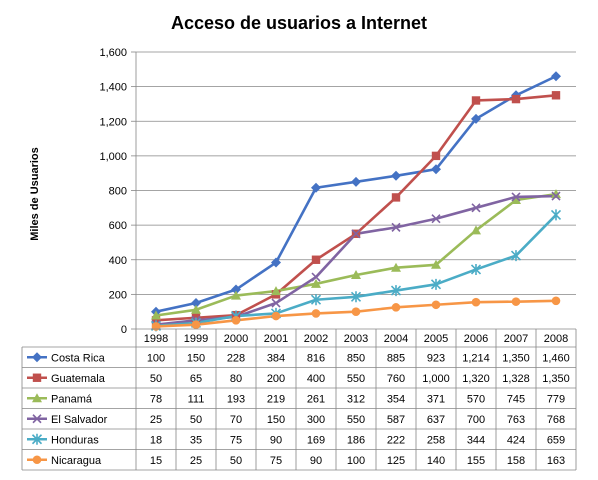 The height and width of the screenshot is (480, 598). I want to click on table-cell-value: 587, so click(396, 420).